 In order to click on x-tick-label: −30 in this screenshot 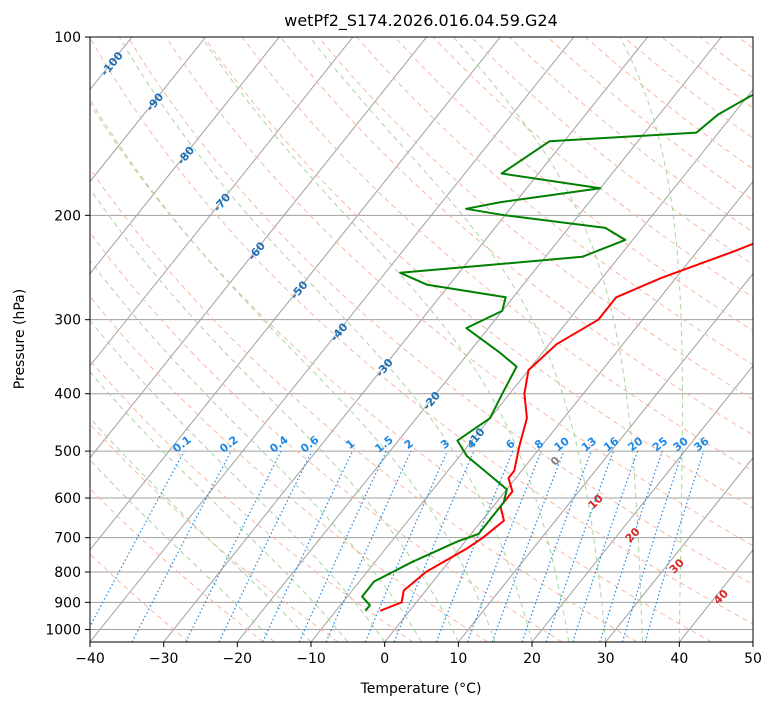, I will do `click(164, 659)`.